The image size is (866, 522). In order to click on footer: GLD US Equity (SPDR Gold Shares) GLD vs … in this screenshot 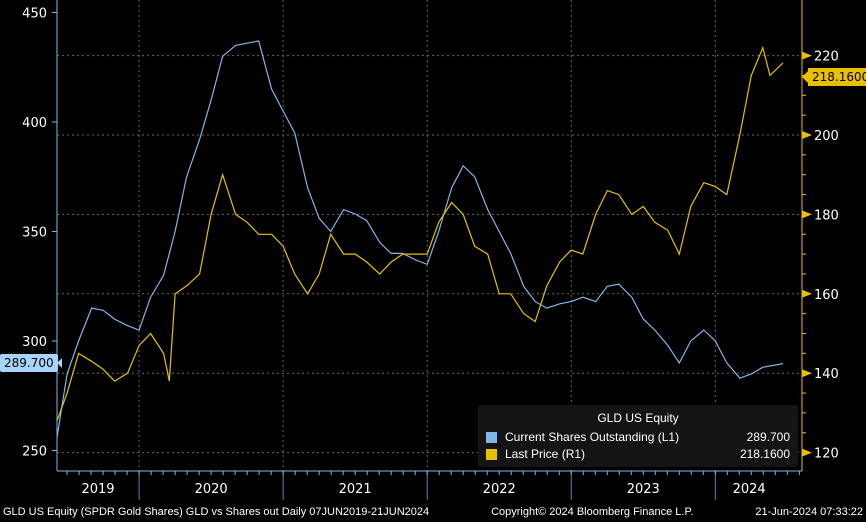, I will do `click(433, 512)`.